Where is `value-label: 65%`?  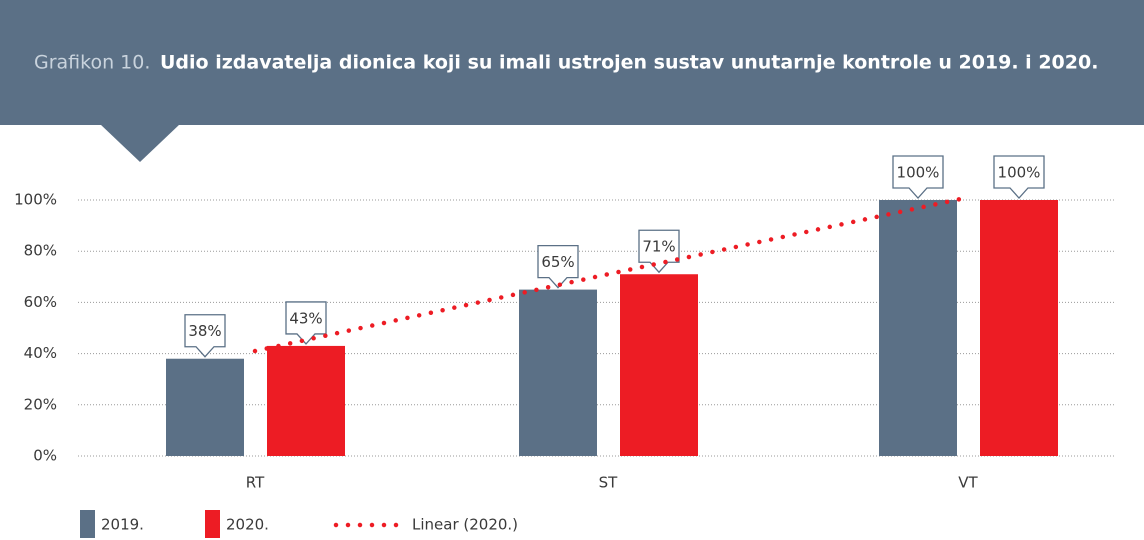
value-label: 65% is located at coordinates (557, 262).